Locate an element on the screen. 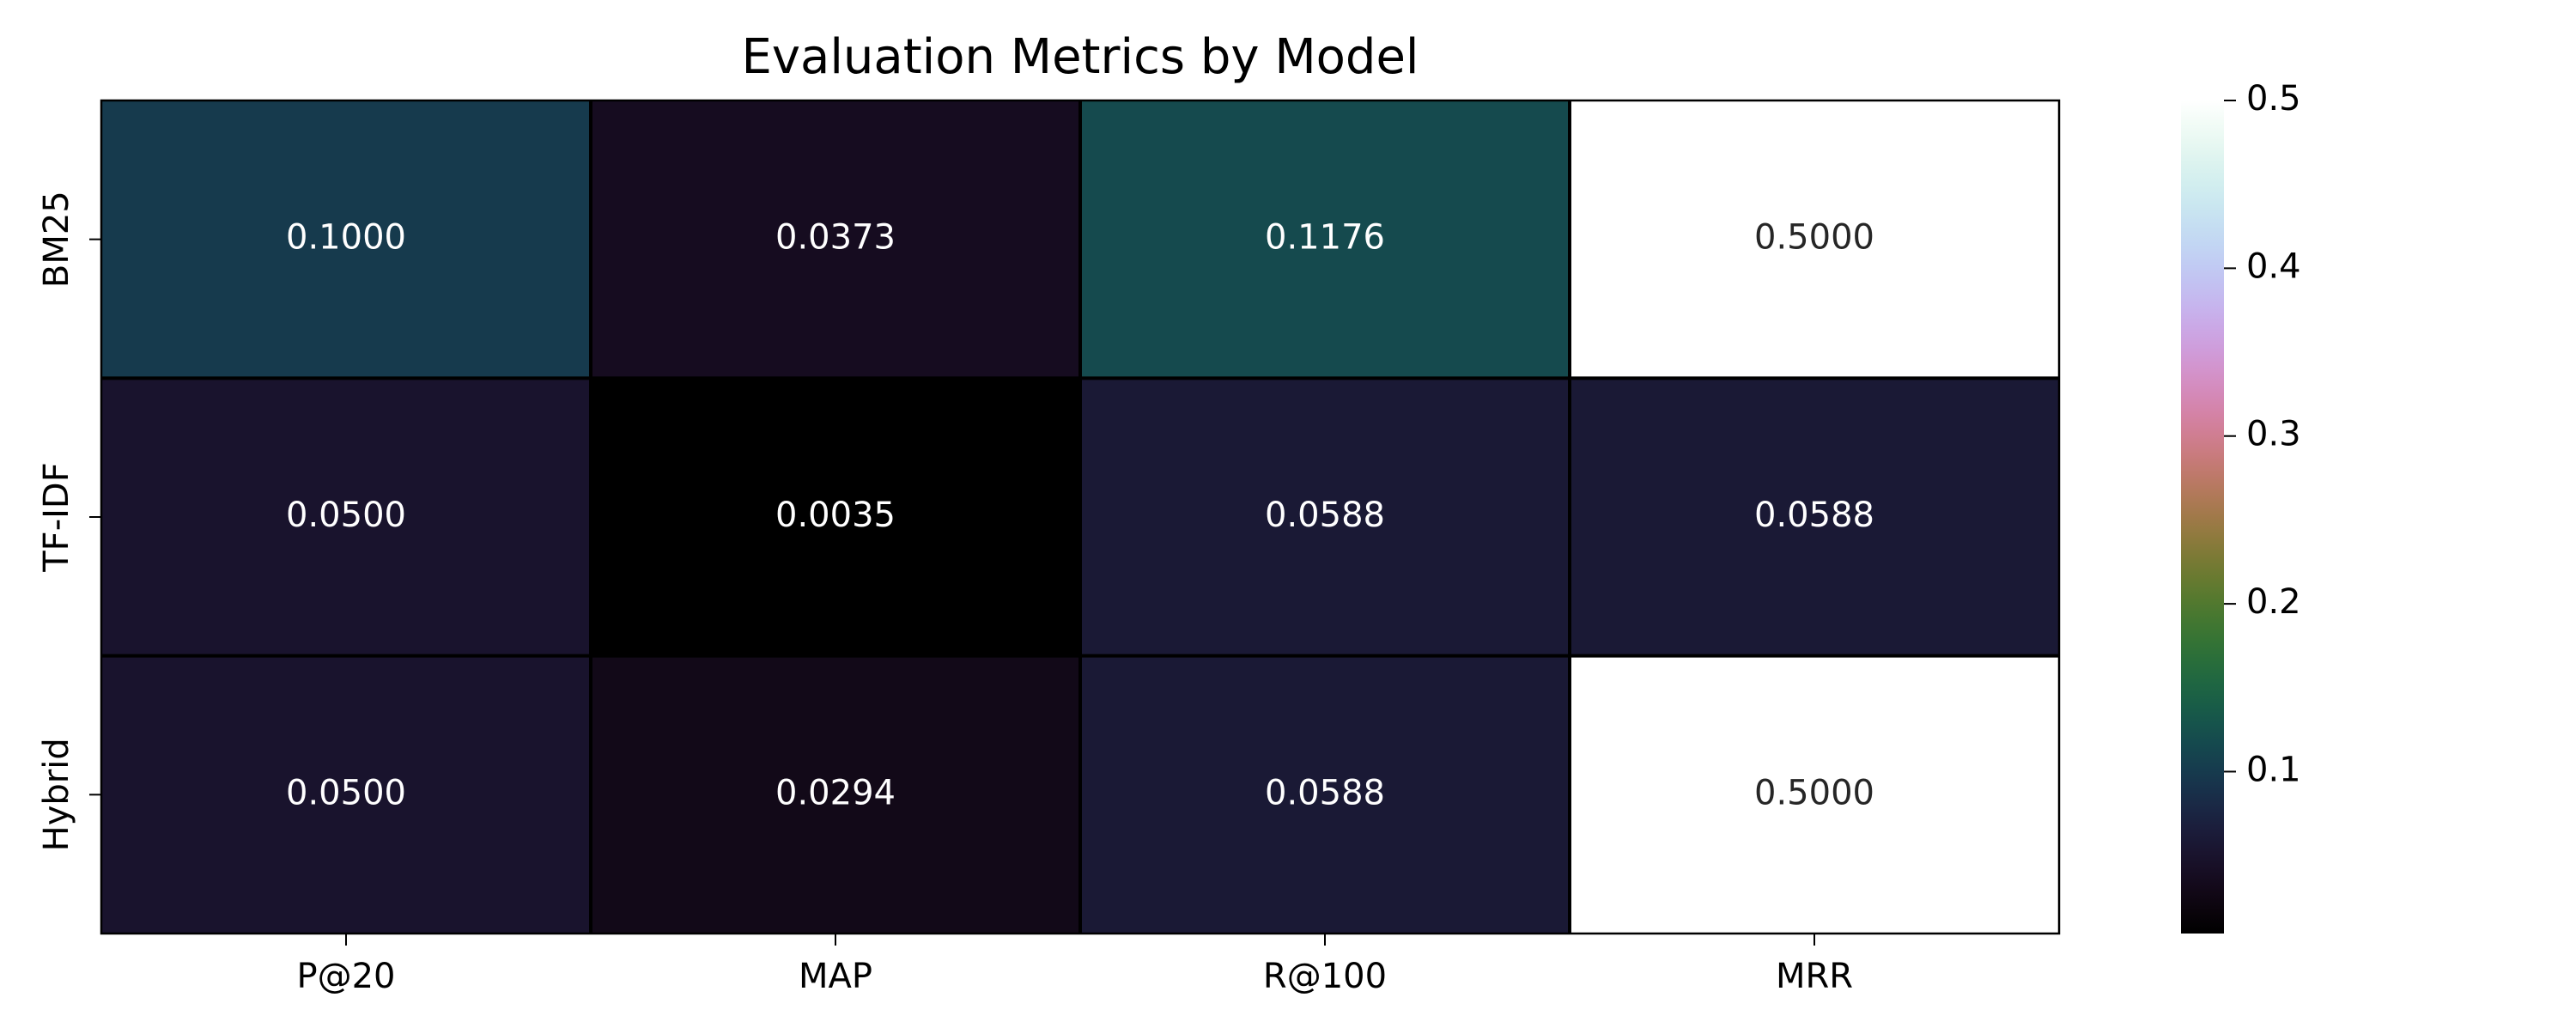 The width and height of the screenshot is (2576, 1034). chart-title: Evaluation Metrics by Model is located at coordinates (1080, 57).